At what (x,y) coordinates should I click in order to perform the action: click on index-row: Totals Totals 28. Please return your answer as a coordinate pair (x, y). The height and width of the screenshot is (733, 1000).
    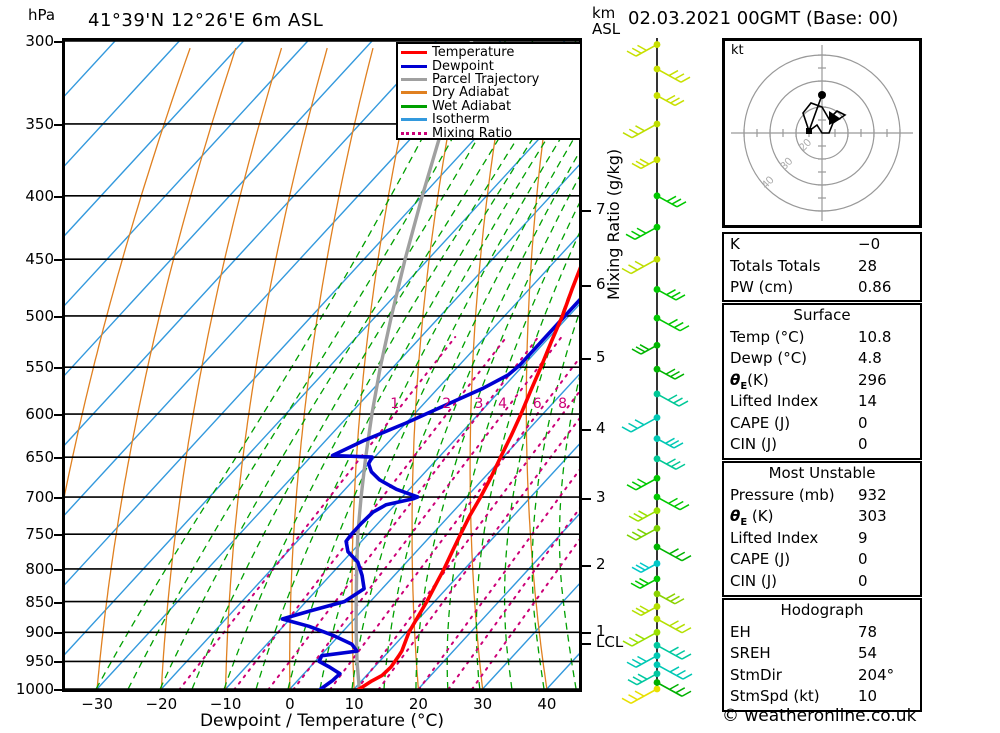
    Looking at the image, I should click on (822, 267).